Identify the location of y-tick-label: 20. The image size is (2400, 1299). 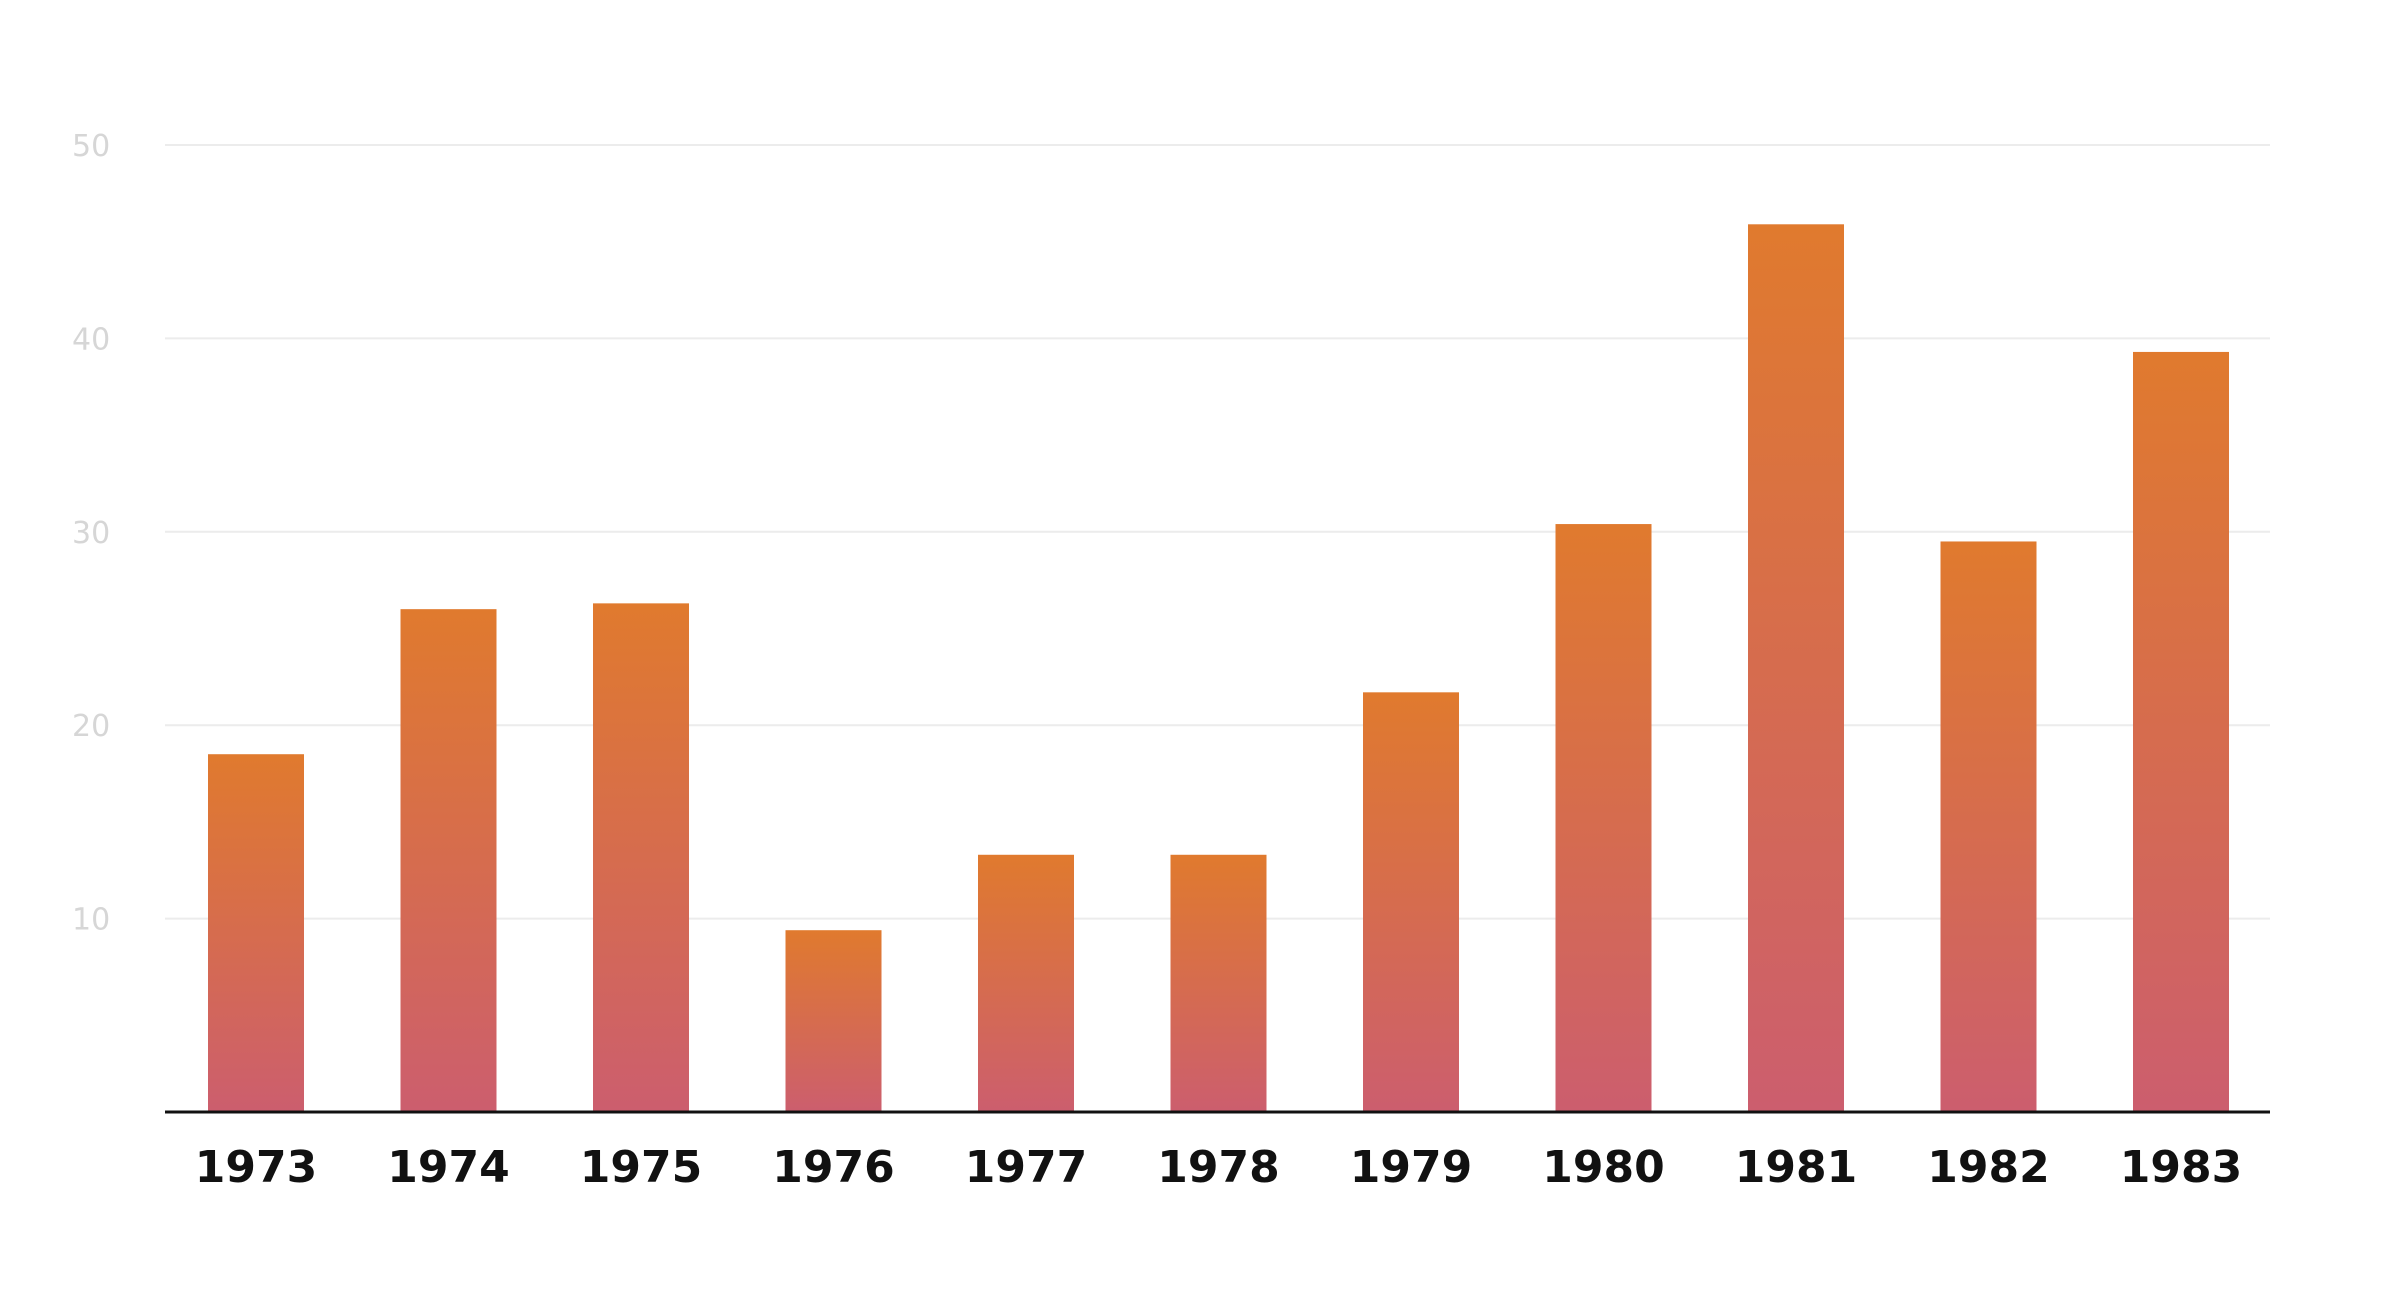
(91, 726).